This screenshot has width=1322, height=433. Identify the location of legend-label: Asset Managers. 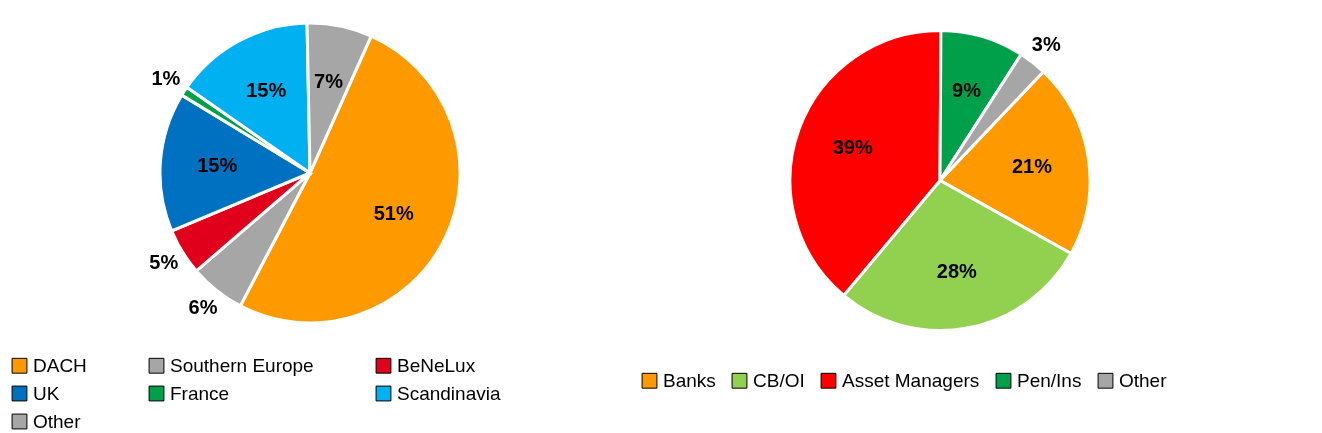
(911, 380).